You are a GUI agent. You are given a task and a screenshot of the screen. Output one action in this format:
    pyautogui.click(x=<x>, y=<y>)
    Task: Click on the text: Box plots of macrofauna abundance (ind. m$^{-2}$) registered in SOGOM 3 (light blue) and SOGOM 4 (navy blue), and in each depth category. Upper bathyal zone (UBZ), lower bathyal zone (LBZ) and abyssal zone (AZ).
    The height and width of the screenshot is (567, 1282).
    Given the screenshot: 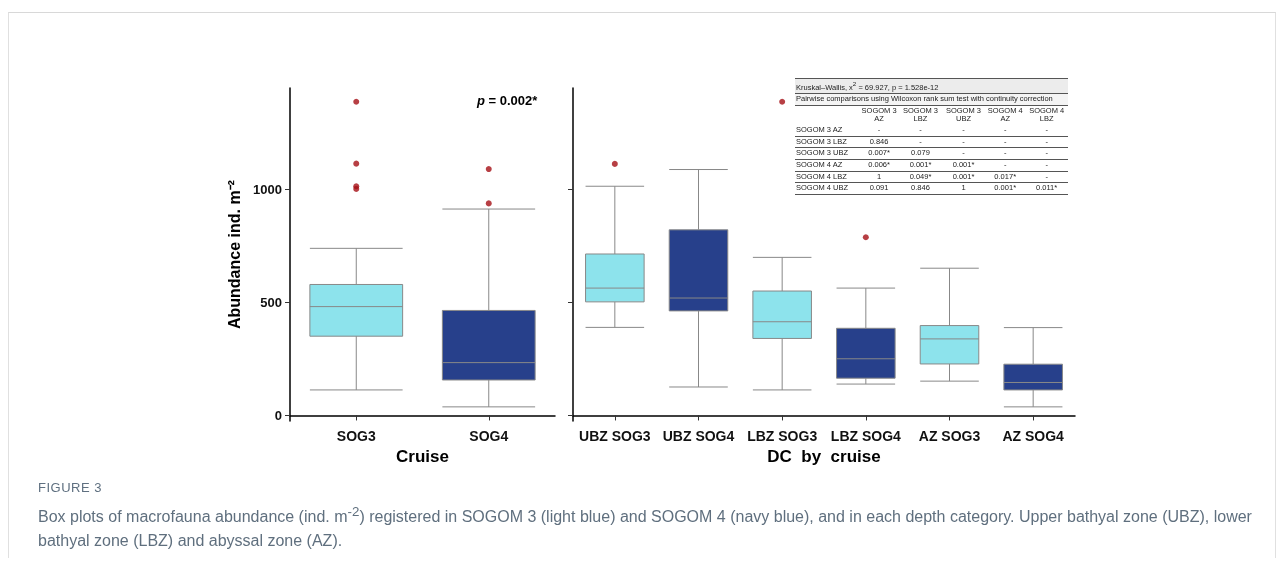 What is the action you would take?
    pyautogui.click(x=645, y=527)
    